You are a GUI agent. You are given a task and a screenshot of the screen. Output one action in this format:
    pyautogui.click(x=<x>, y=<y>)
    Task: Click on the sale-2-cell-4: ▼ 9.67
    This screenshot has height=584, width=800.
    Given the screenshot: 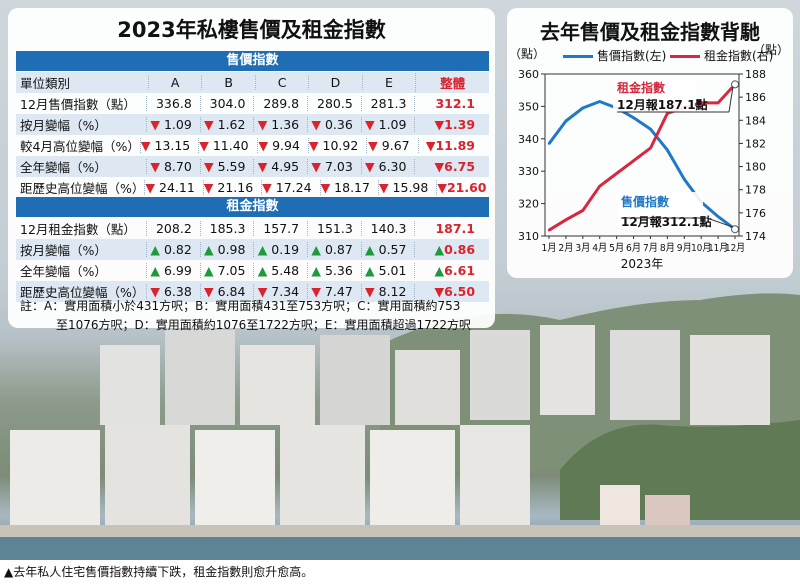 What is the action you would take?
    pyautogui.click(x=391, y=145)
    